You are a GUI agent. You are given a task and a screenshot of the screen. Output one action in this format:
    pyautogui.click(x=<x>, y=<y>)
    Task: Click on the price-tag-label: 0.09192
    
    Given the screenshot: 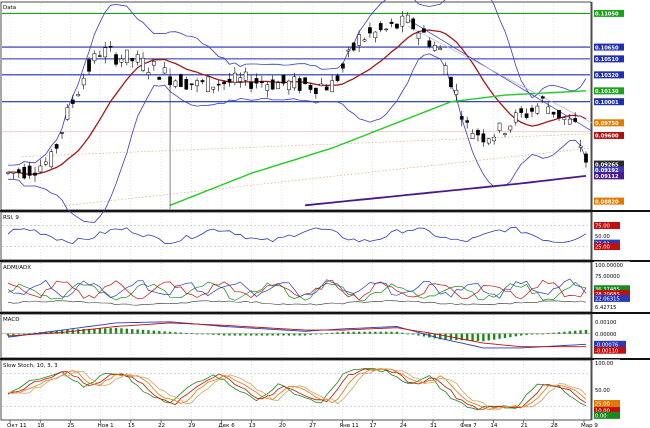 What is the action you would take?
    pyautogui.click(x=607, y=171)
    